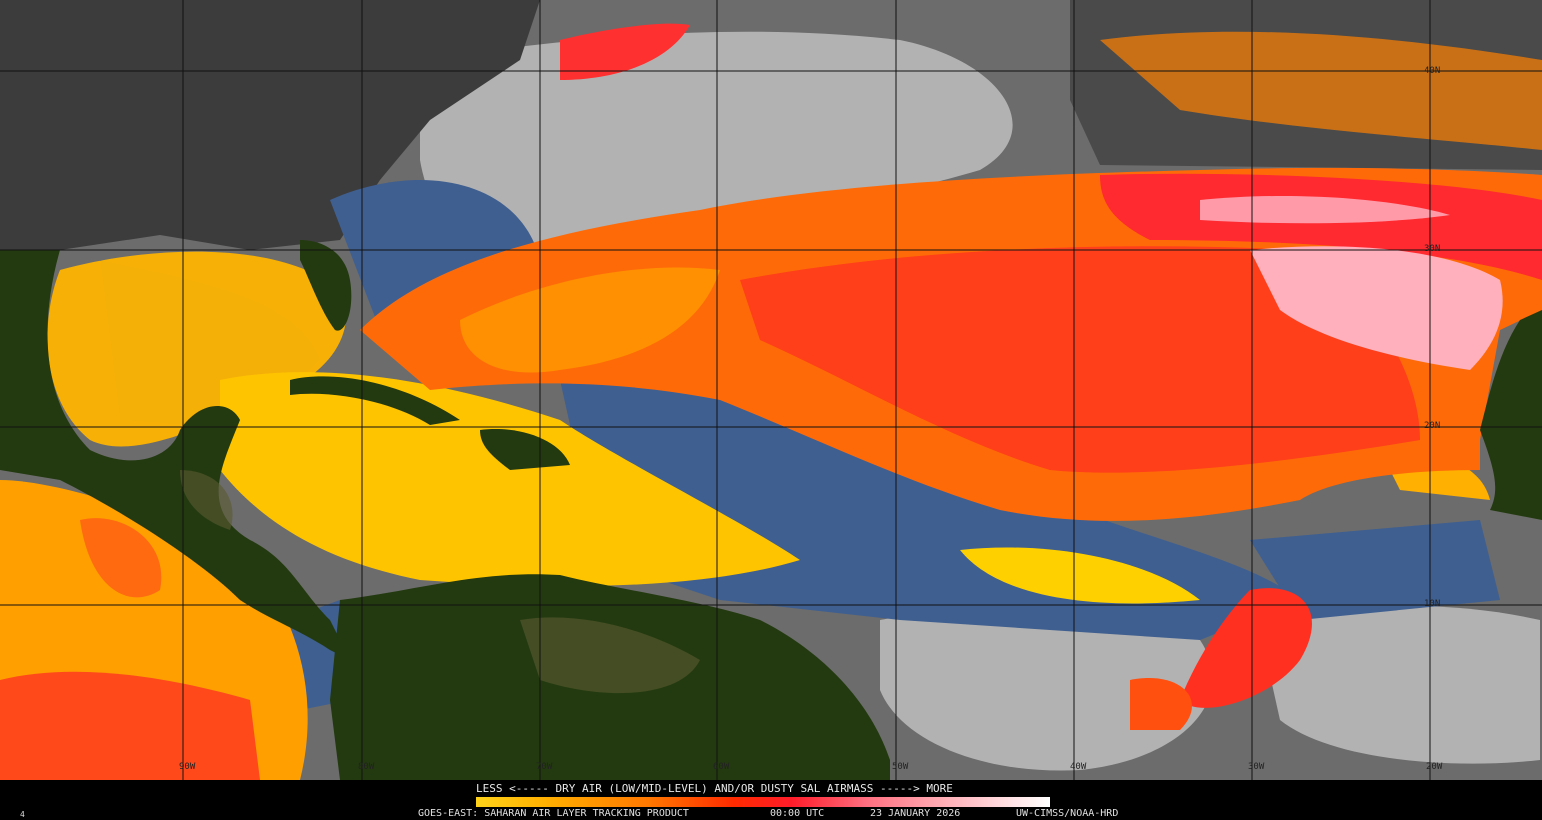 The height and width of the screenshot is (820, 1542). Describe the element at coordinates (915, 813) in the screenshot. I see `product-date: 23 JANUARY 2026` at that location.